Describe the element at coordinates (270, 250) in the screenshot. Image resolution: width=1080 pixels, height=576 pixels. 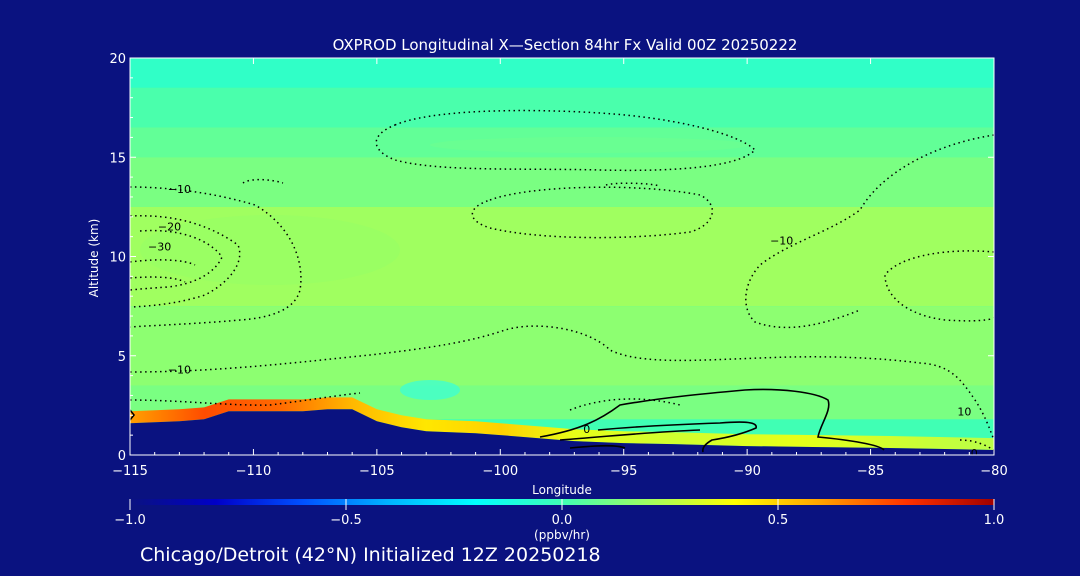
I see `patch-mid-west` at that location.